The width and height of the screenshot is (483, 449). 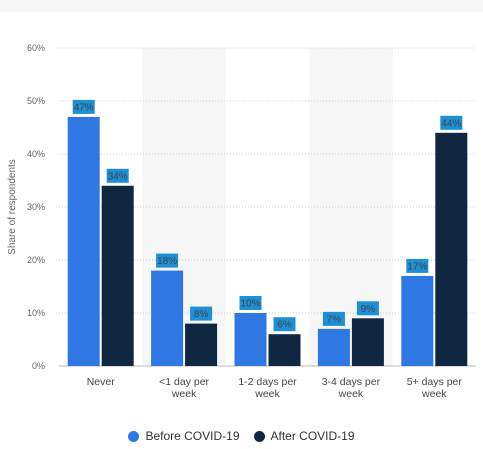 What do you see at coordinates (192, 436) in the screenshot?
I see `legend-label-before: Before COVID-19` at bounding box center [192, 436].